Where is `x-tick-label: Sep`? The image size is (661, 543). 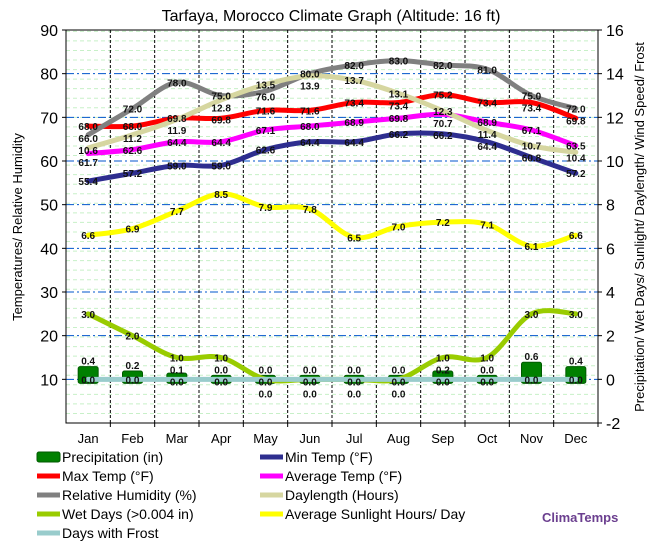 x-tick-label: Sep is located at coordinates (442, 438).